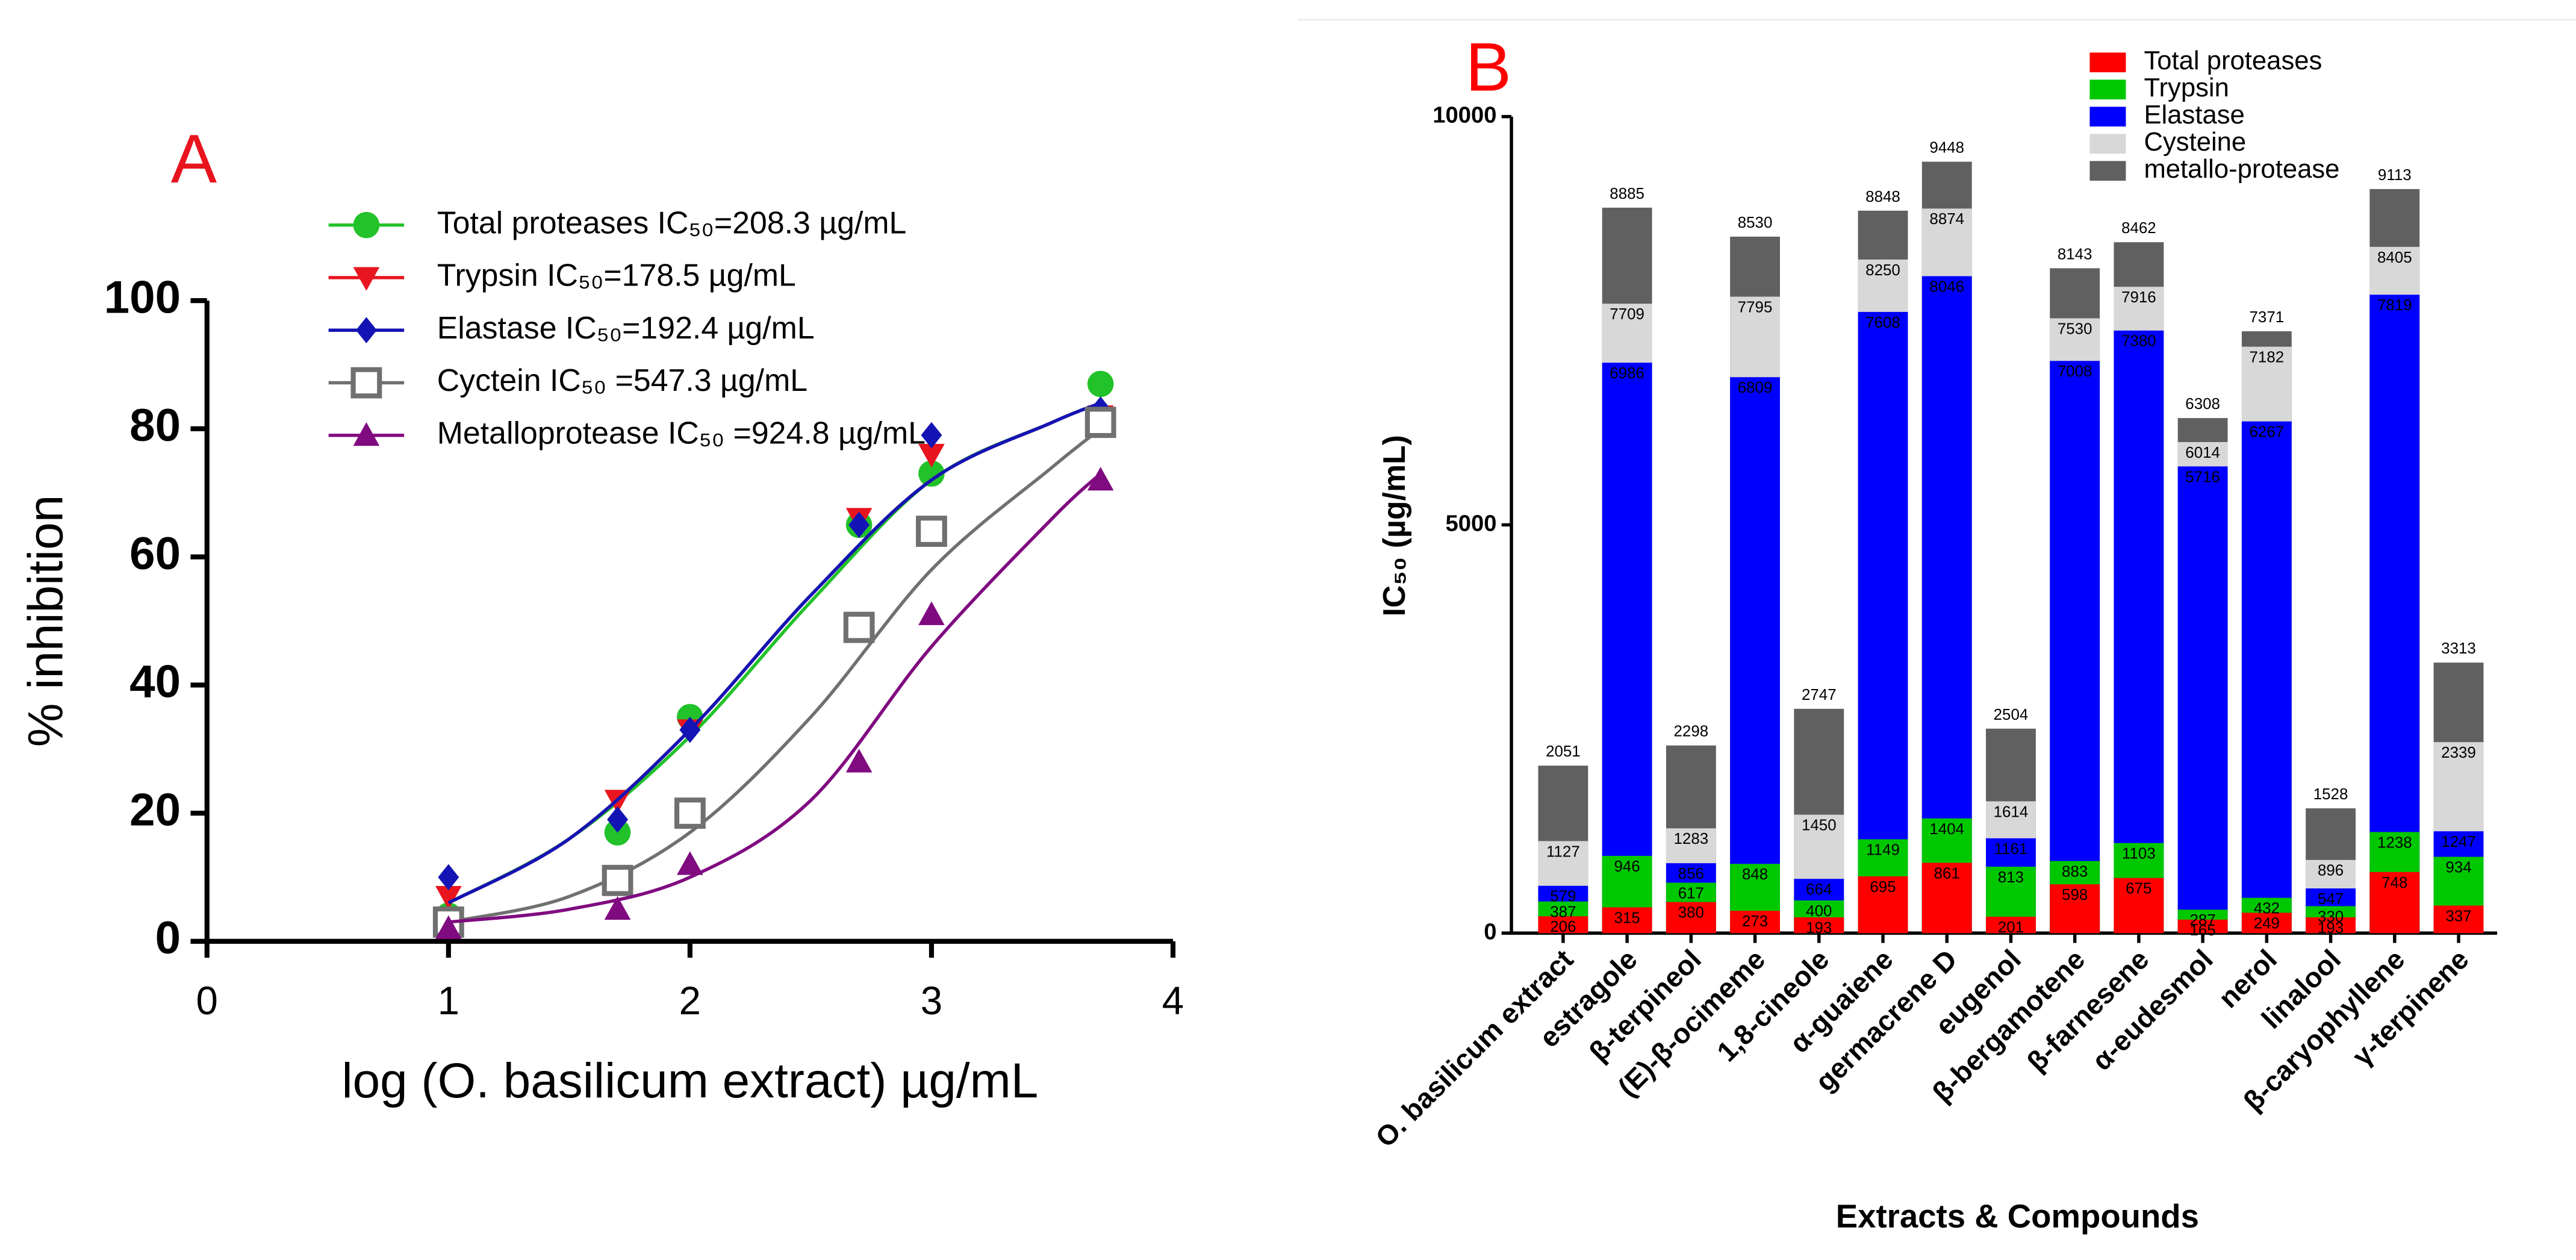 The height and width of the screenshot is (1260, 2576). What do you see at coordinates (2203, 920) in the screenshot?
I see `value-label: 287` at bounding box center [2203, 920].